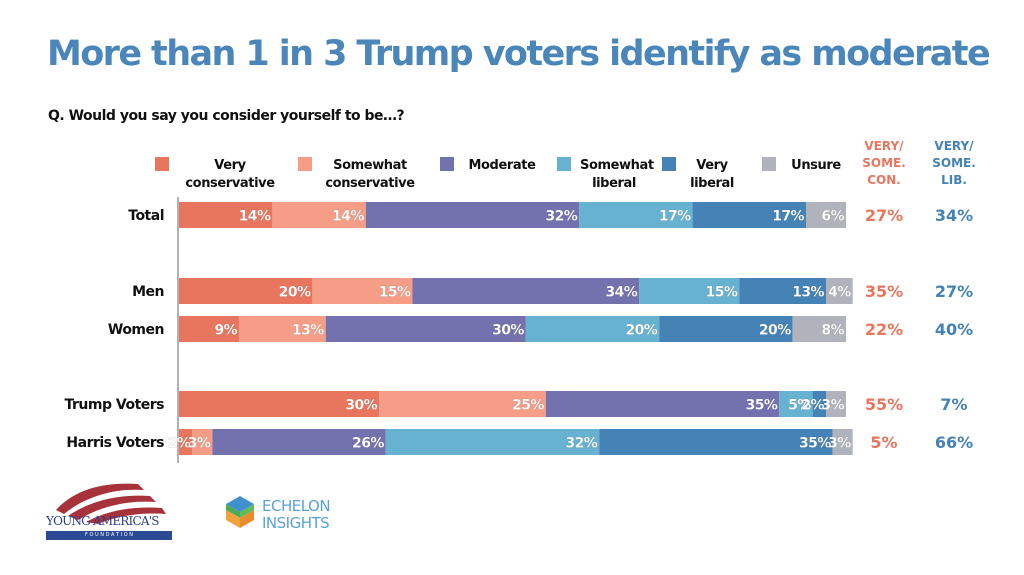 This screenshot has height=575, width=1024. I want to click on con-total-value: 27%, so click(884, 215).